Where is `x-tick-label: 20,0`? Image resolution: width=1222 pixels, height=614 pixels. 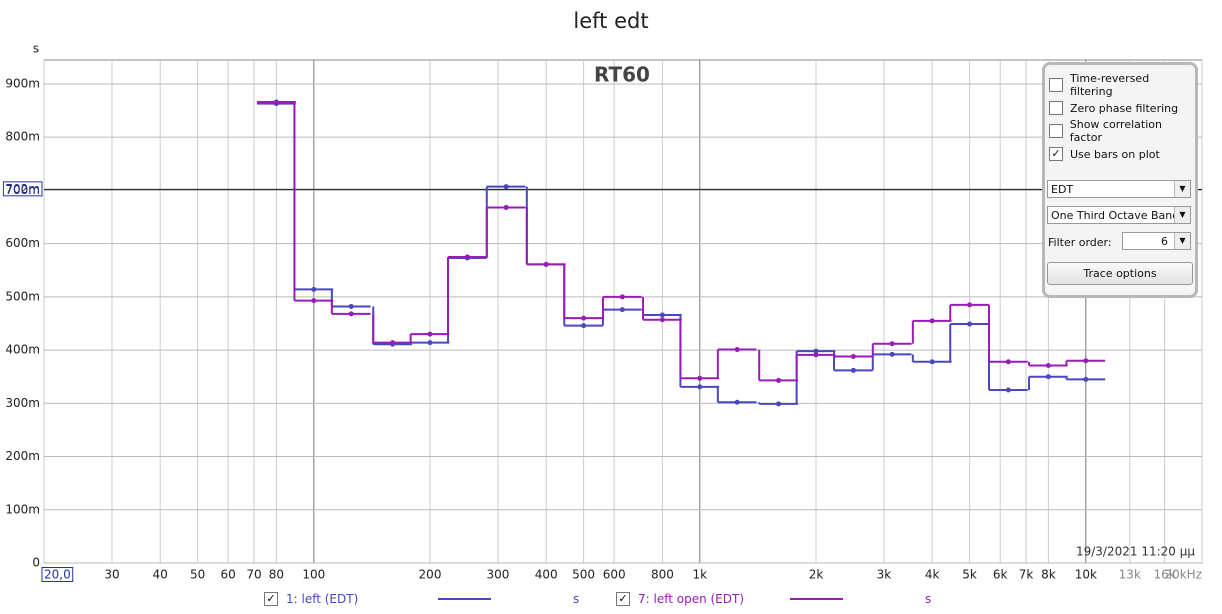 x-tick-label: 20,0 is located at coordinates (57, 575).